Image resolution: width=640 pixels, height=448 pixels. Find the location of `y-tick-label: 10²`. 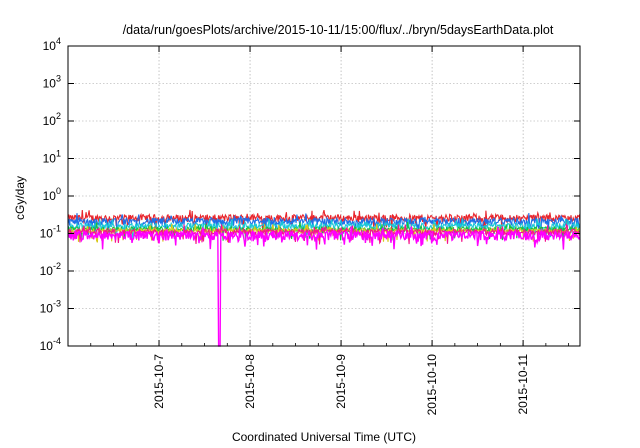

y-tick-label: 10² is located at coordinates (52, 119).